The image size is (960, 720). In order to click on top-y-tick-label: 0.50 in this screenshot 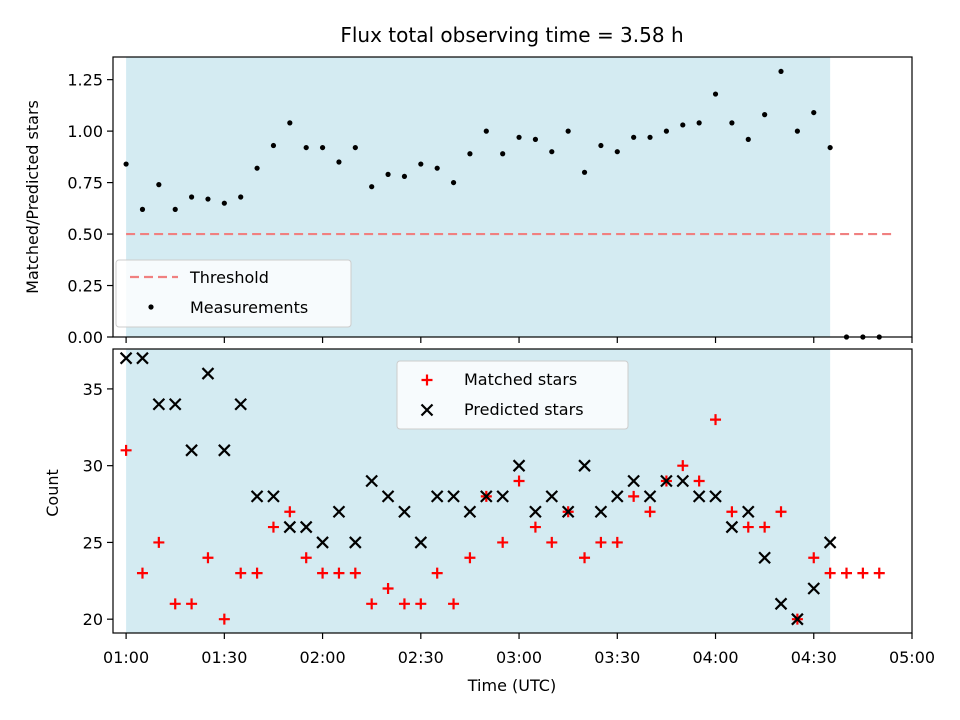, I will do `click(85, 234)`.